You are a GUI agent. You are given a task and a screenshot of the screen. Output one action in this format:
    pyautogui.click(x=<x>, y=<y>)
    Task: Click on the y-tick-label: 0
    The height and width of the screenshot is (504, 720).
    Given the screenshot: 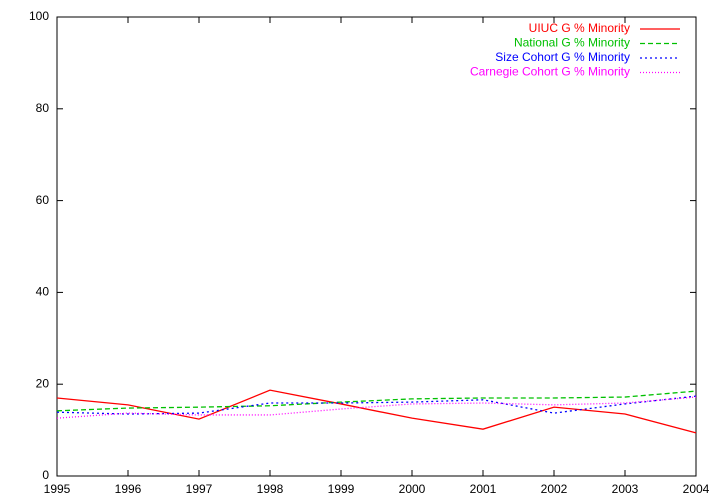 What is the action you would take?
    pyautogui.click(x=45, y=475)
    